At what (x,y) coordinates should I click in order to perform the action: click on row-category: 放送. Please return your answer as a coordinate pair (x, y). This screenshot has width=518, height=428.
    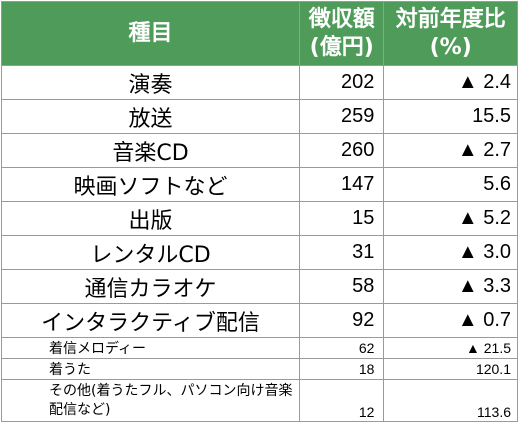
    Looking at the image, I should click on (150, 116).